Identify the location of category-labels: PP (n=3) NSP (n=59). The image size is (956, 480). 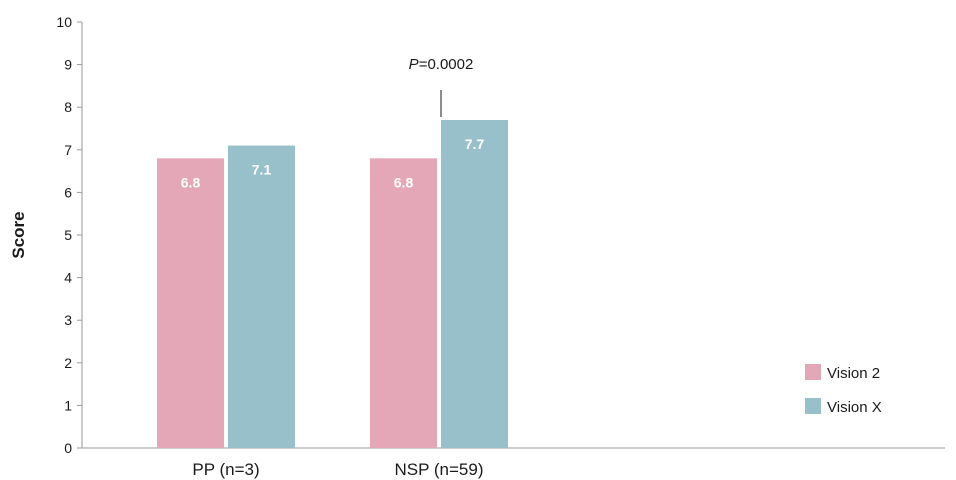
(337, 469).